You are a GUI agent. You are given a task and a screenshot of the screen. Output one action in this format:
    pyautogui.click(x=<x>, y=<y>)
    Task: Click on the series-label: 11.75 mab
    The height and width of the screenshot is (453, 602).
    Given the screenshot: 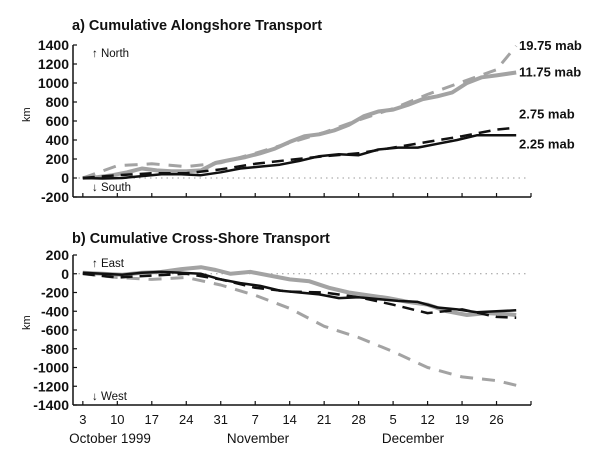 What is the action you would take?
    pyautogui.click(x=550, y=72)
    